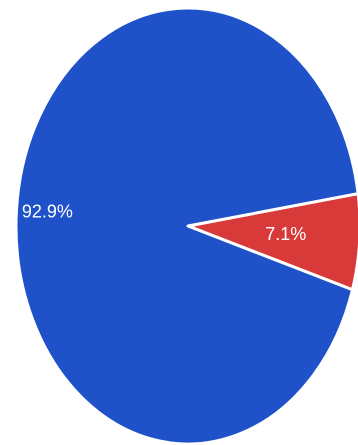 The image size is (358, 445). Describe the element at coordinates (47, 212) in the screenshot. I see `pie-slice-label-2: 92.9%` at that location.